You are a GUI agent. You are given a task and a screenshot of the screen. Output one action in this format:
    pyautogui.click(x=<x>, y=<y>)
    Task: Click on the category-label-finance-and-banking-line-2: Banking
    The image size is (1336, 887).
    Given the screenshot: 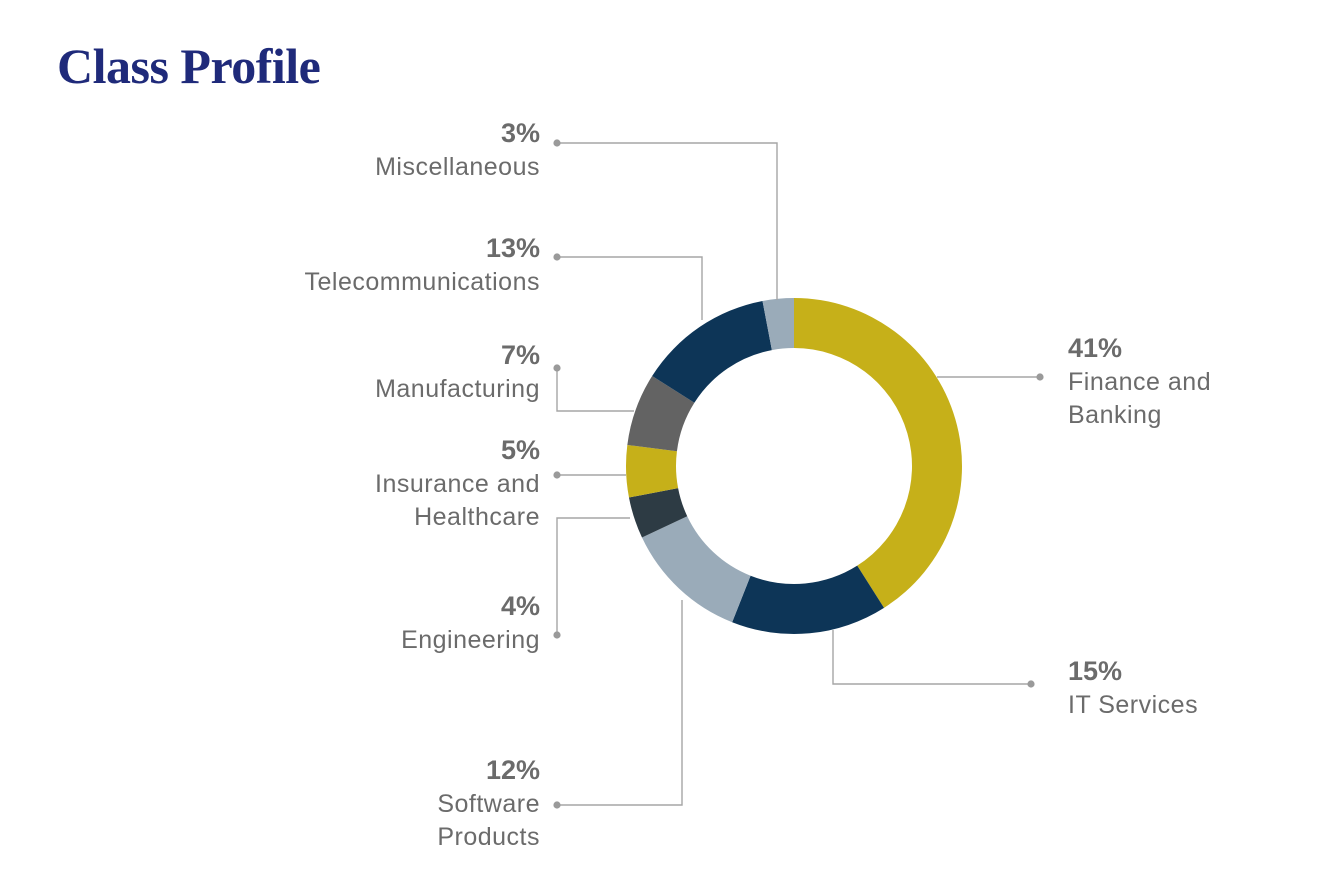 What is the action you would take?
    pyautogui.click(x=1115, y=415)
    